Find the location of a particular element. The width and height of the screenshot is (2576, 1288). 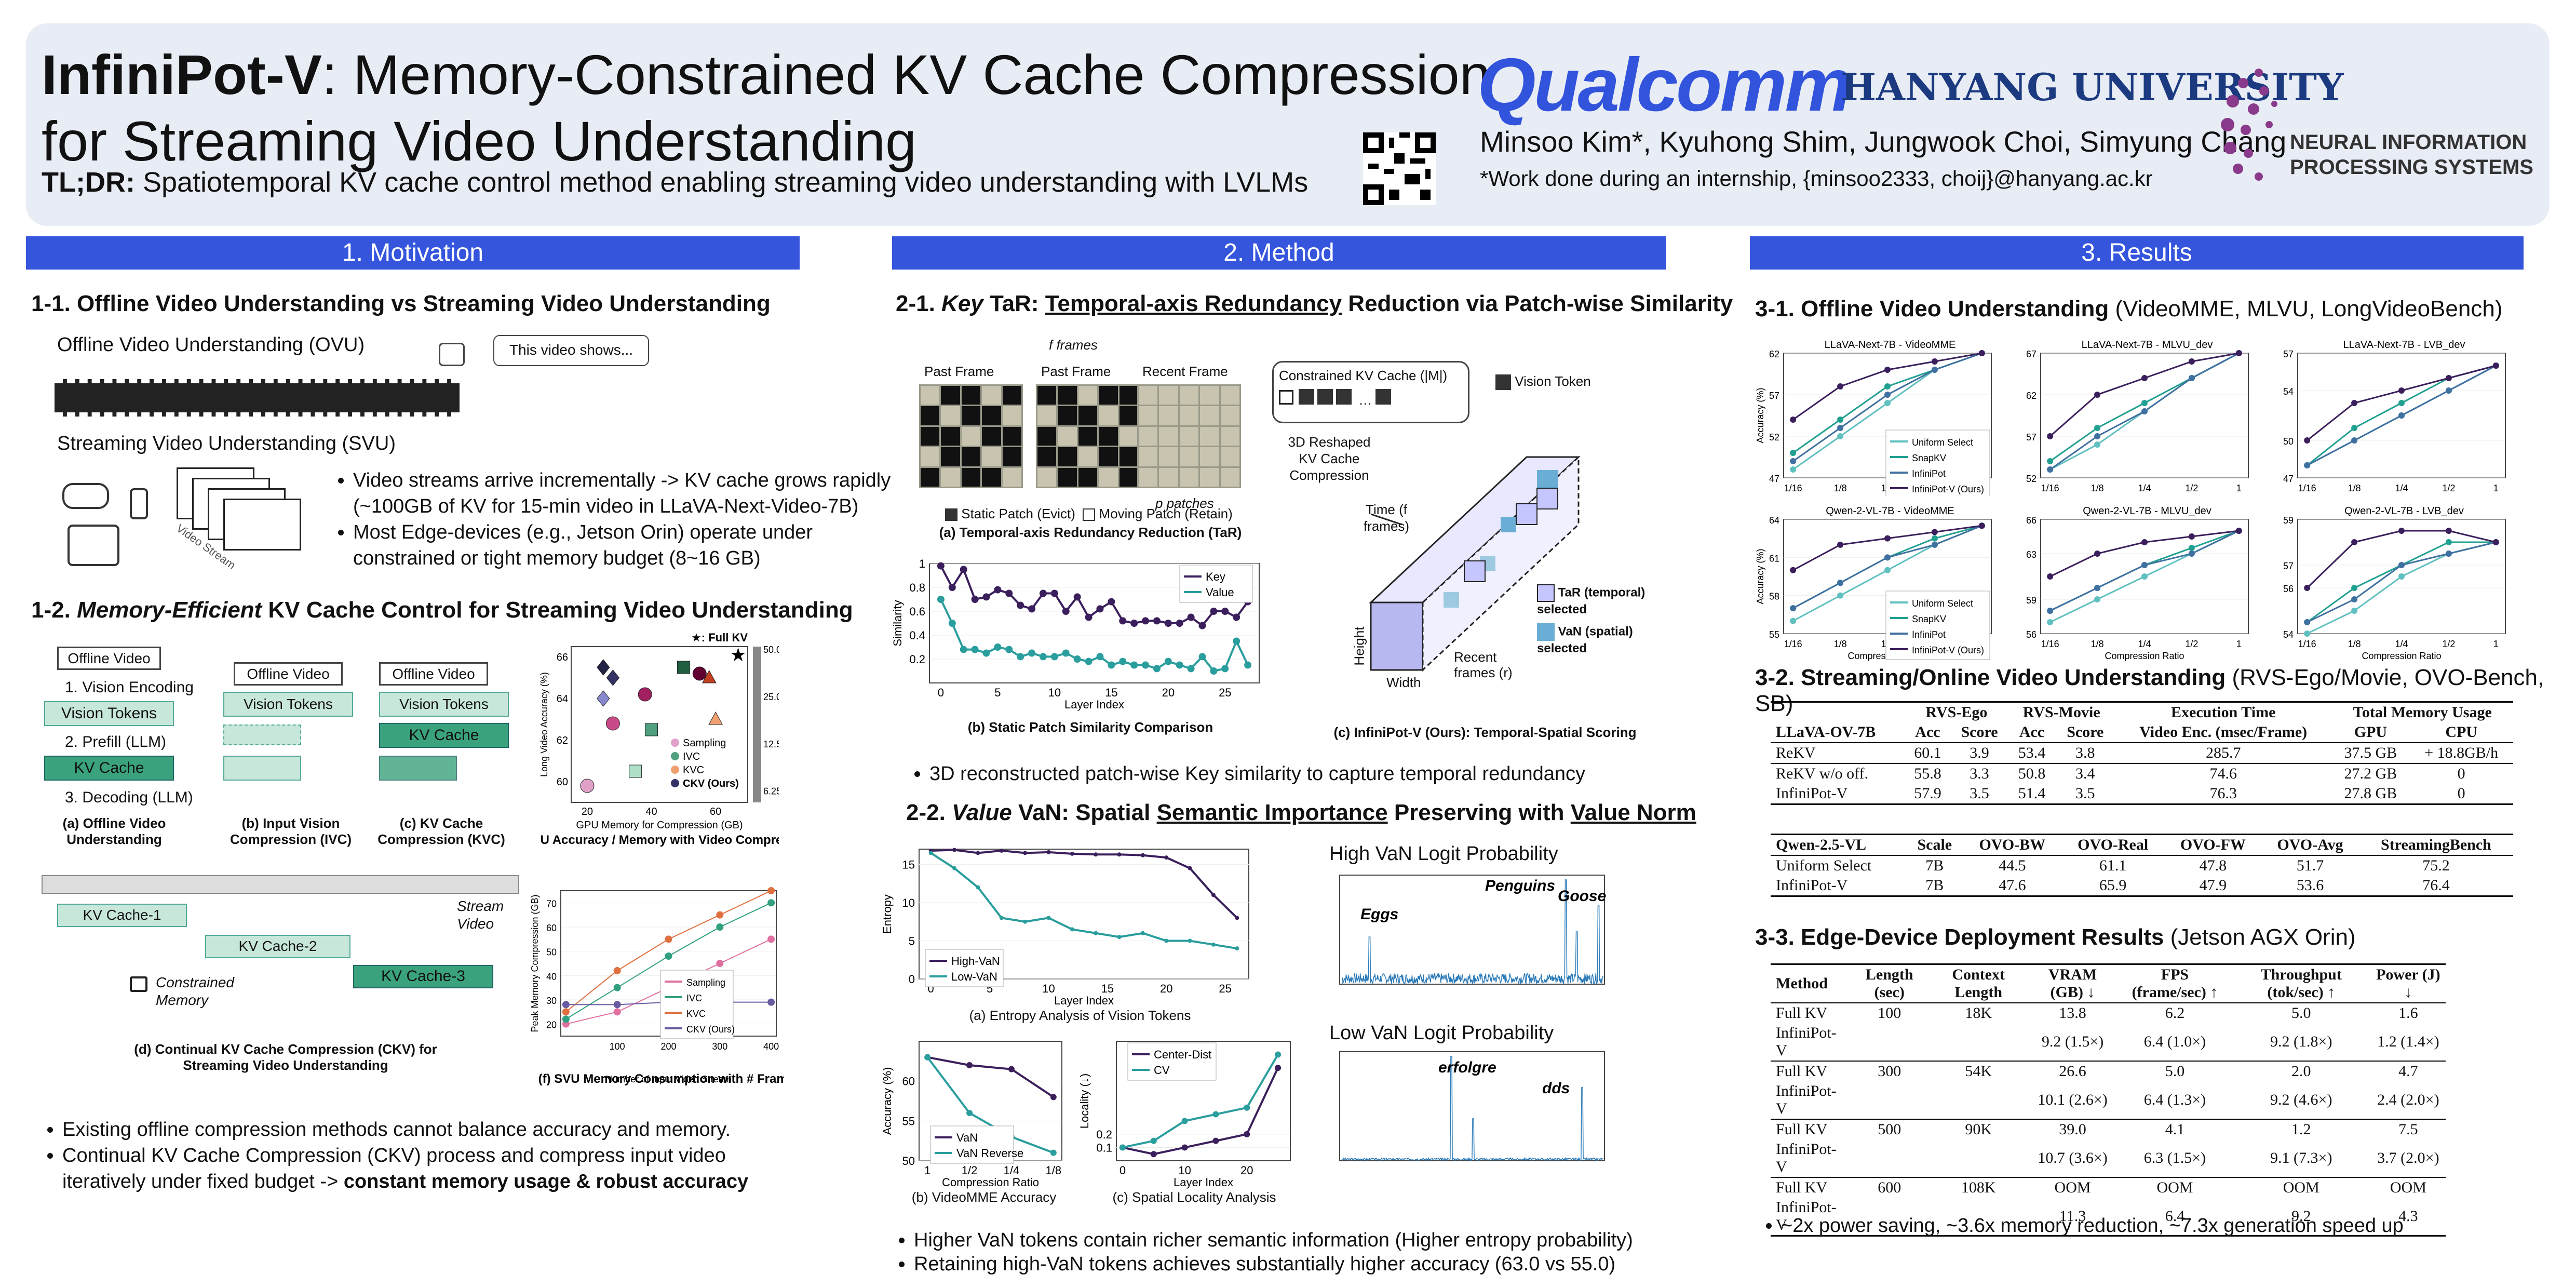

table-cell: OOM is located at coordinates (2174, 1188).